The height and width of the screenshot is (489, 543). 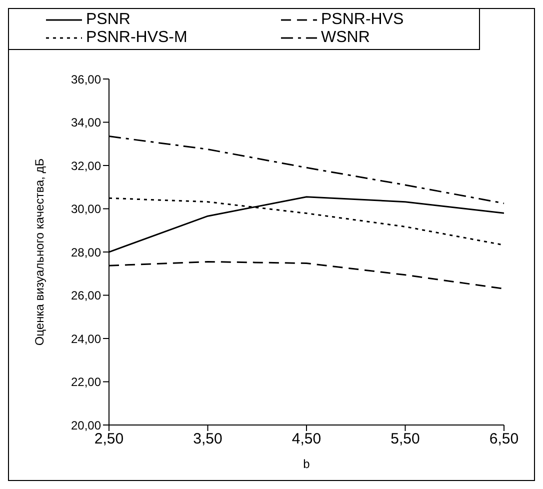 What do you see at coordinates (86, 339) in the screenshot?
I see `y-tick-label: 24,00` at bounding box center [86, 339].